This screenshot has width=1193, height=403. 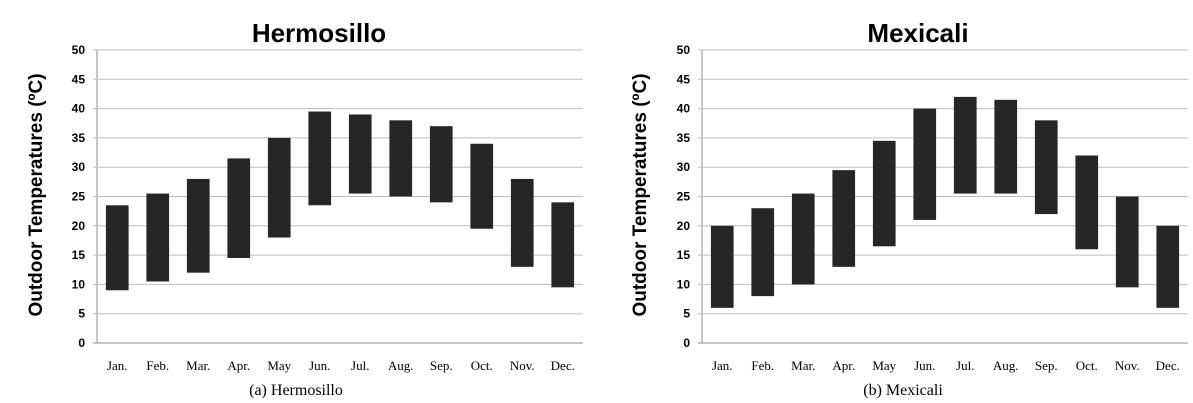 I want to click on chart-title: Hermosillo, so click(x=319, y=33).